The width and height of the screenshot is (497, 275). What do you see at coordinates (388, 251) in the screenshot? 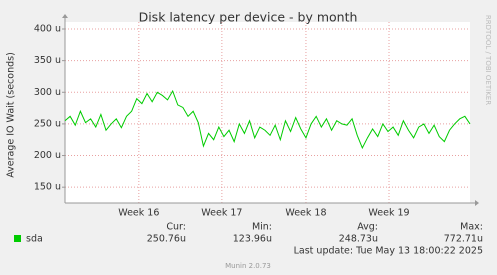
I see `last-update: Last update: Tue May 13 18:00:22 2025` at bounding box center [388, 251].